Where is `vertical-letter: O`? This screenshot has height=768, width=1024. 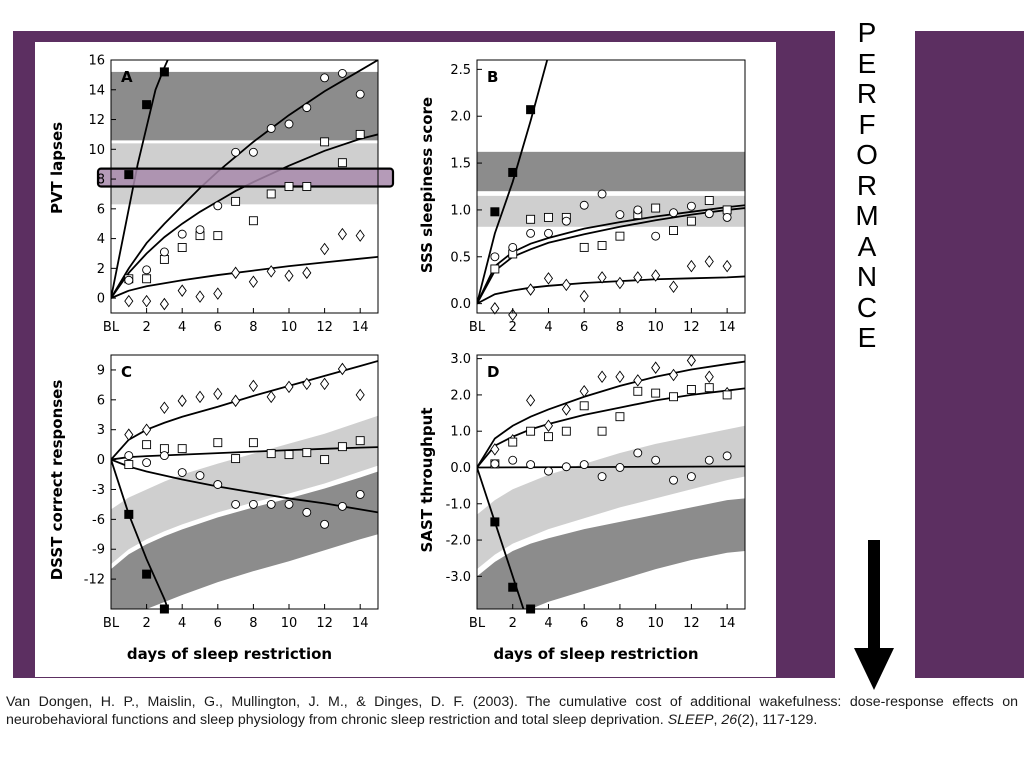 vertical-letter: O is located at coordinates (867, 154).